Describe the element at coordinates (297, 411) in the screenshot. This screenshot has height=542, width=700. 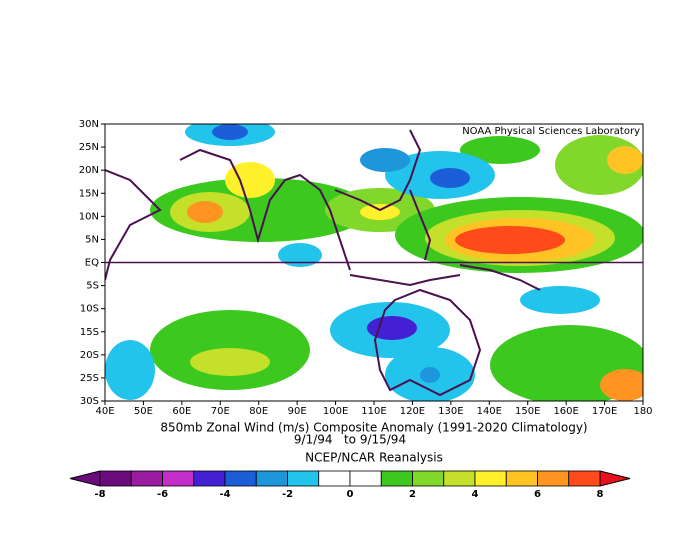
I see `lon-label: 90E` at that location.